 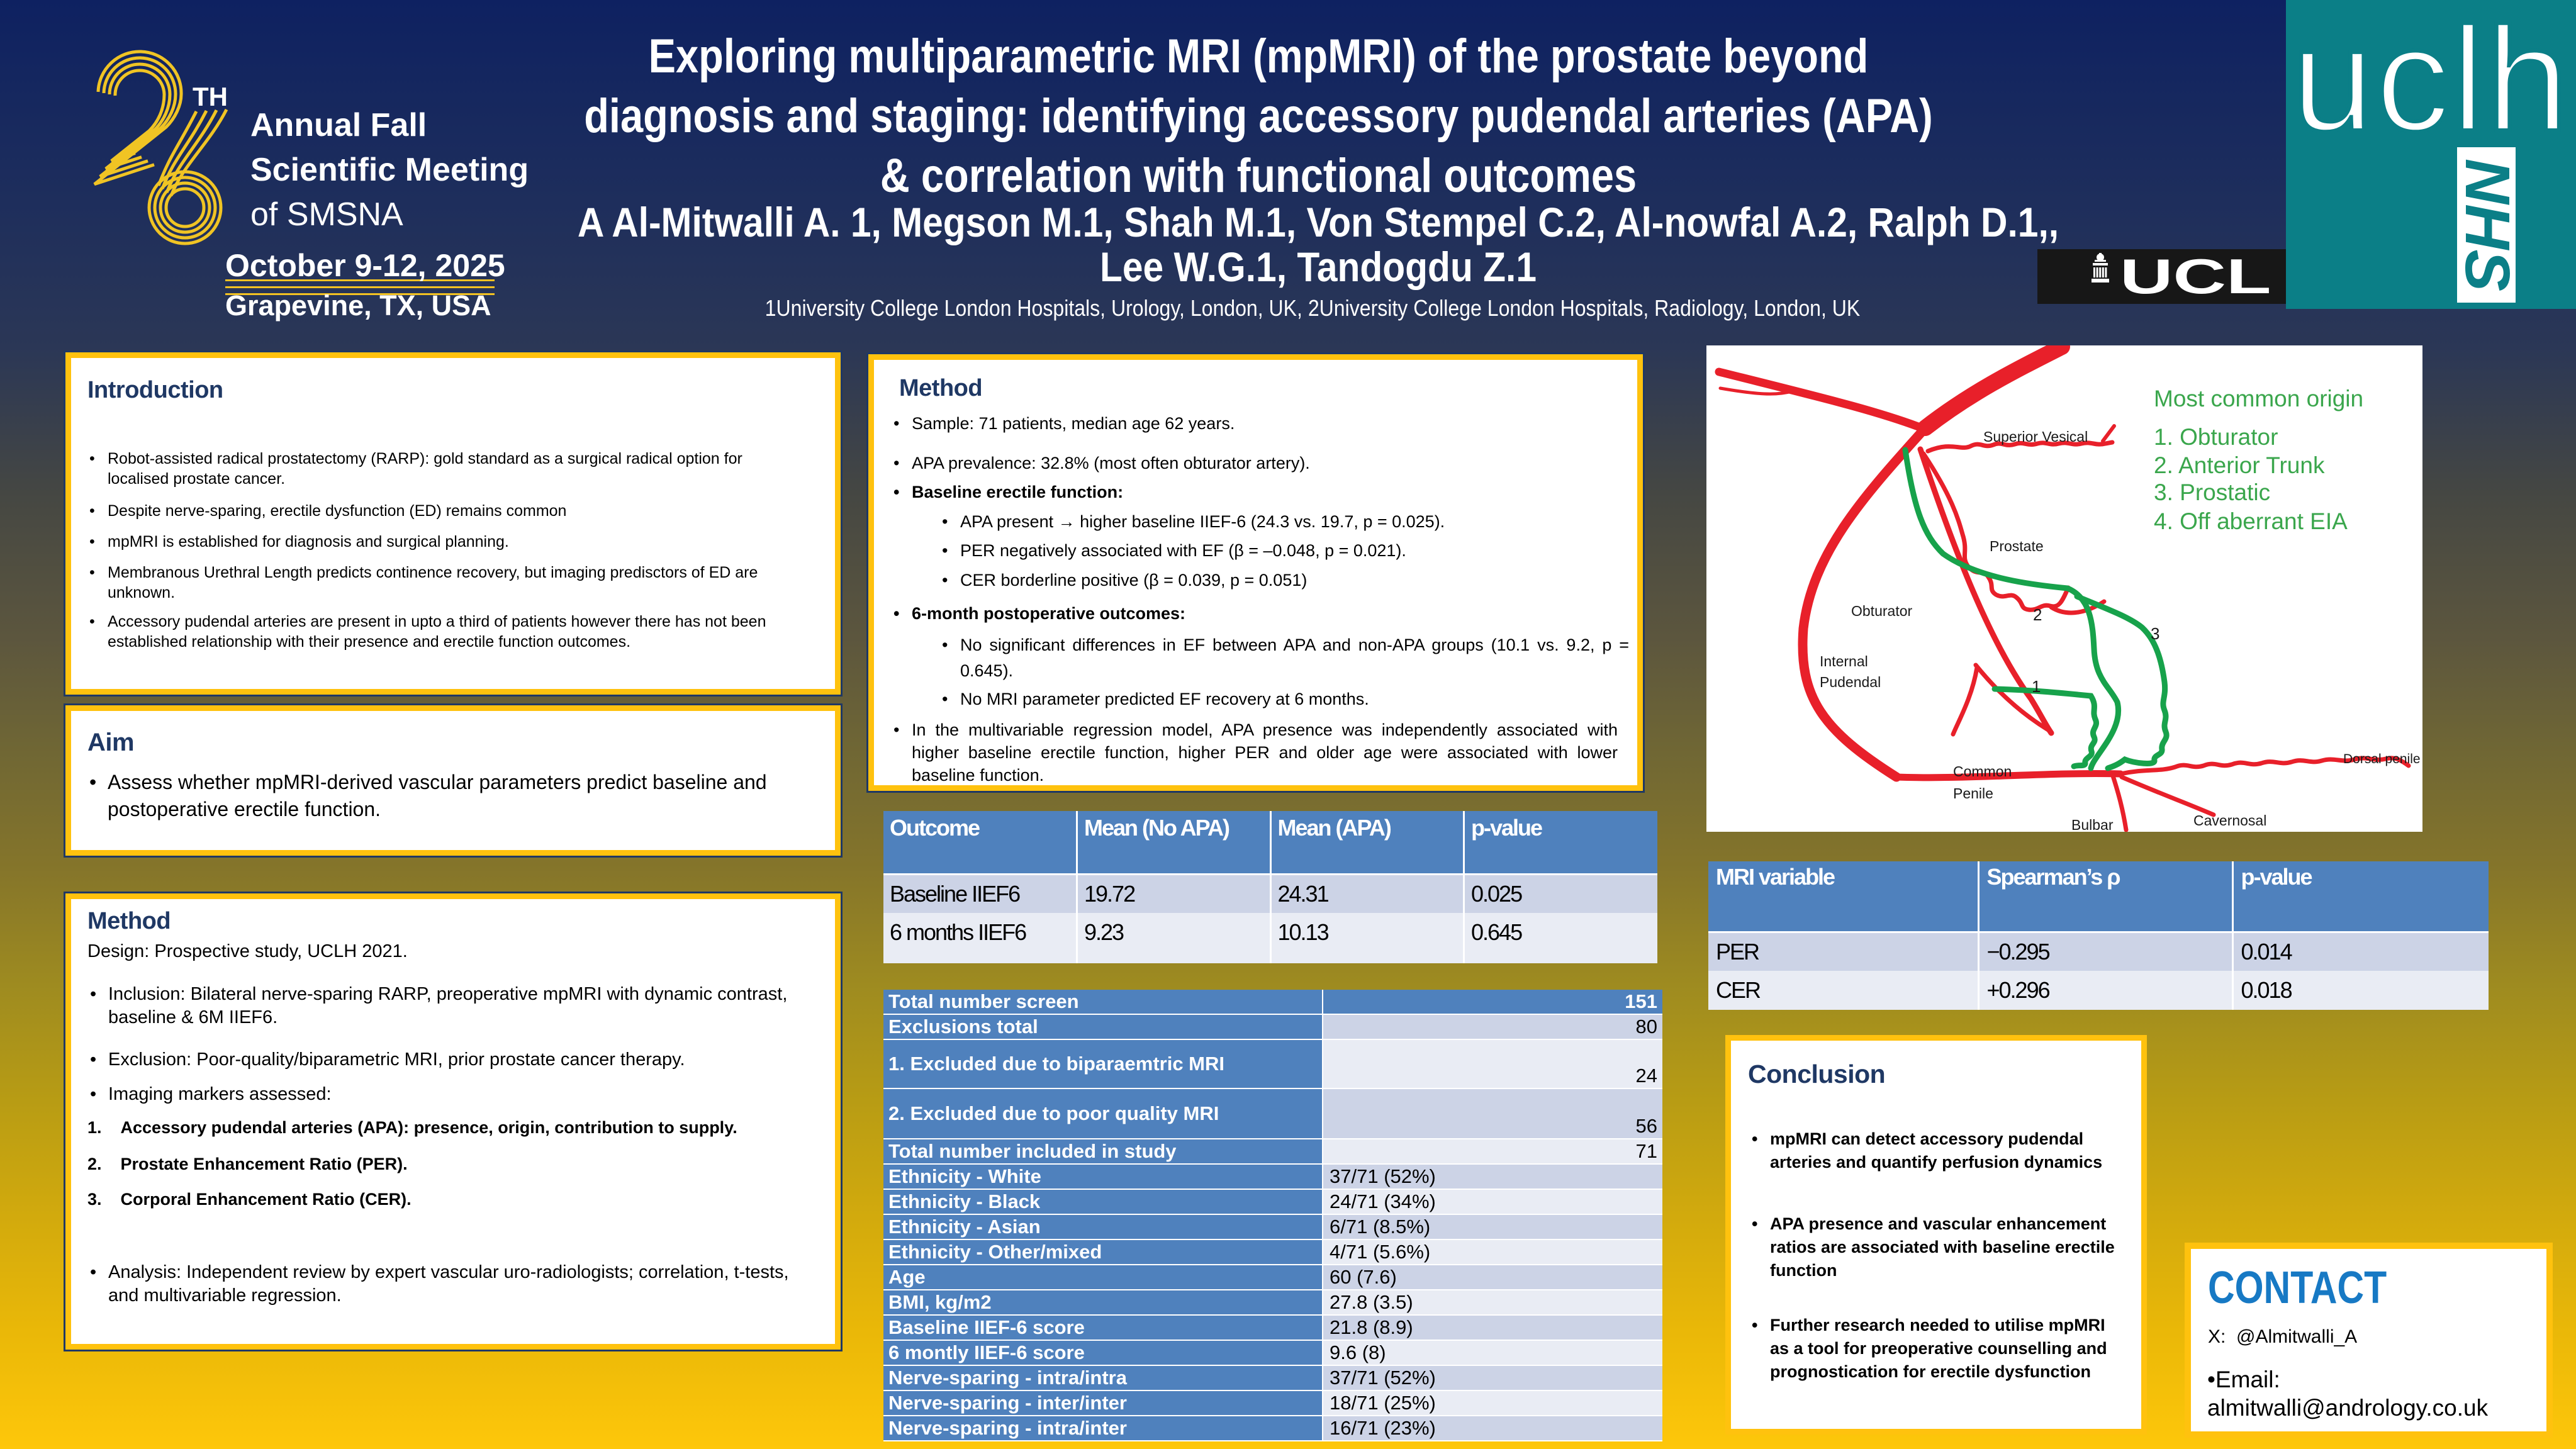 What do you see at coordinates (2017, 546) in the screenshot?
I see `svg-text: Prostate` at bounding box center [2017, 546].